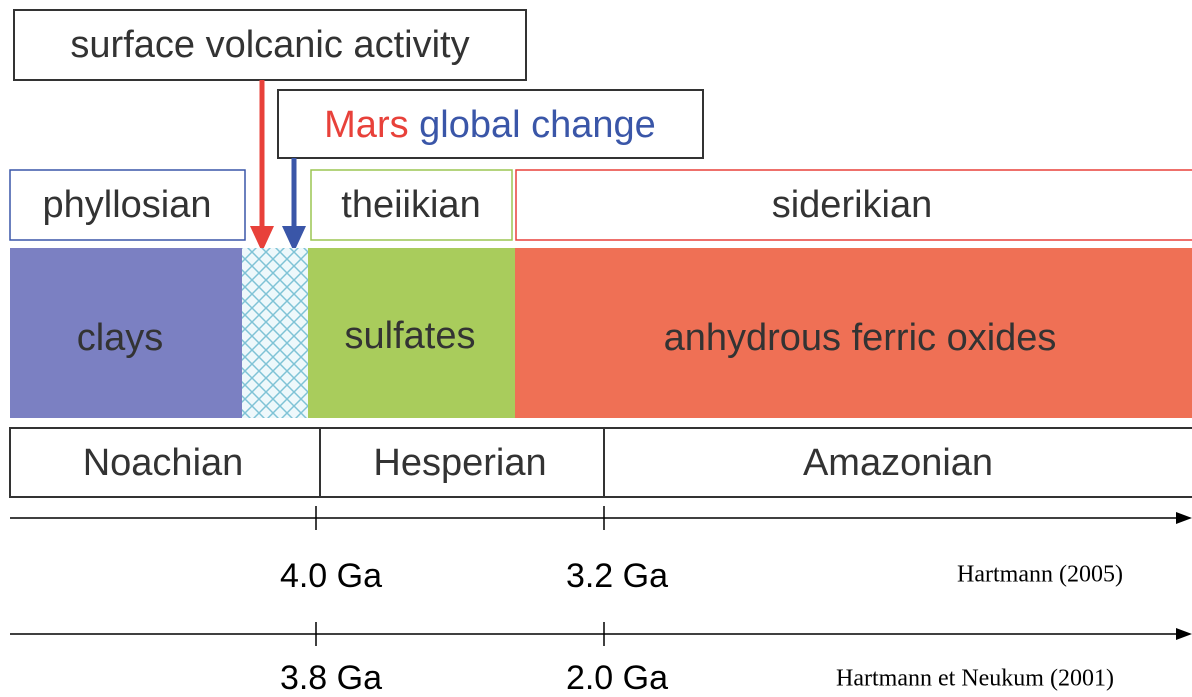  I want to click on volcanic-box, so click(270, 45).